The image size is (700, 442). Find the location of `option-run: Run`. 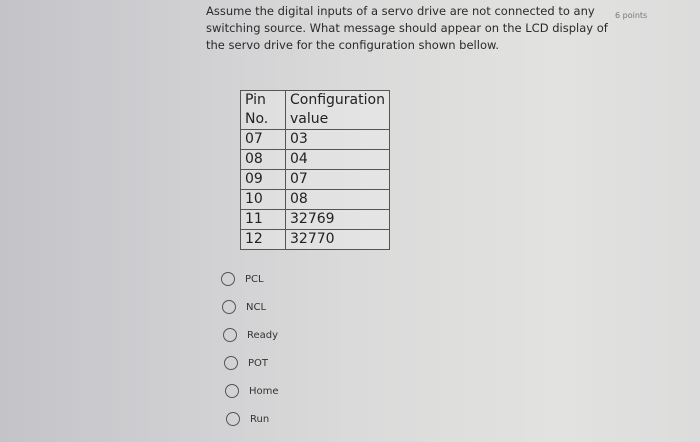

option-run: Run is located at coordinates (247, 419).